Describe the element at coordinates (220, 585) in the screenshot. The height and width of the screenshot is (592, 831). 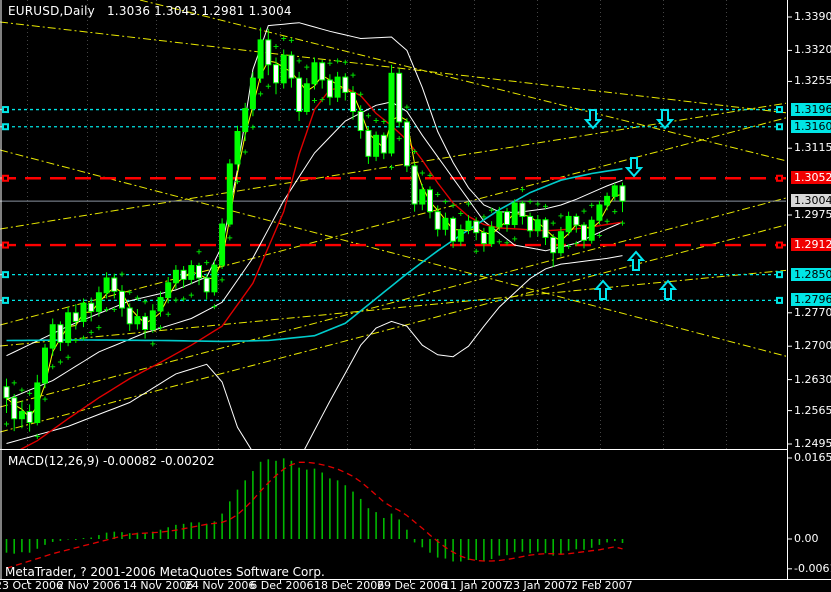
I see `time-axis-label: 24 Nov 2006` at that location.